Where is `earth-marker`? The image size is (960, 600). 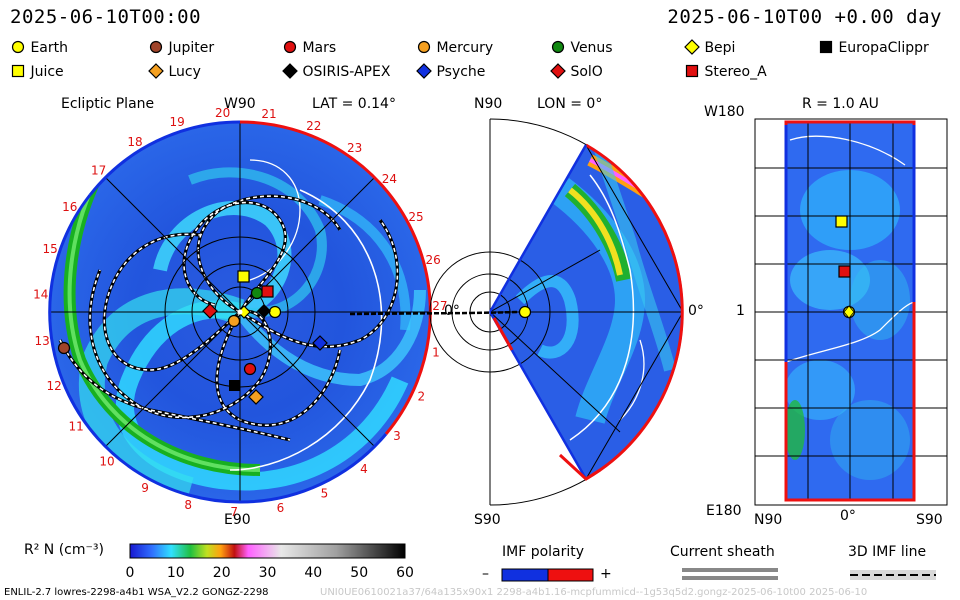 earth-marker is located at coordinates (275, 312).